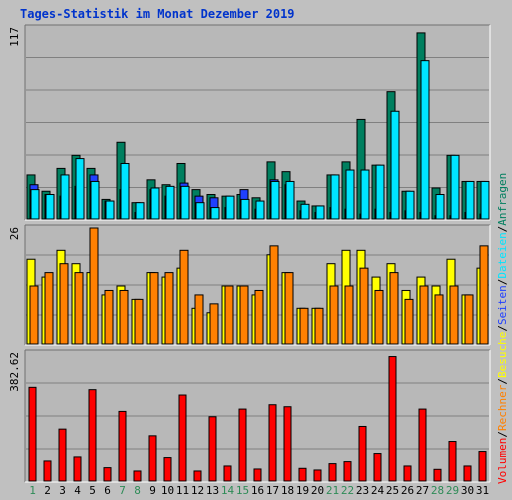  What do you see at coordinates (272, 490) in the screenshot?
I see `x-tick-label: 17` at bounding box center [272, 490].